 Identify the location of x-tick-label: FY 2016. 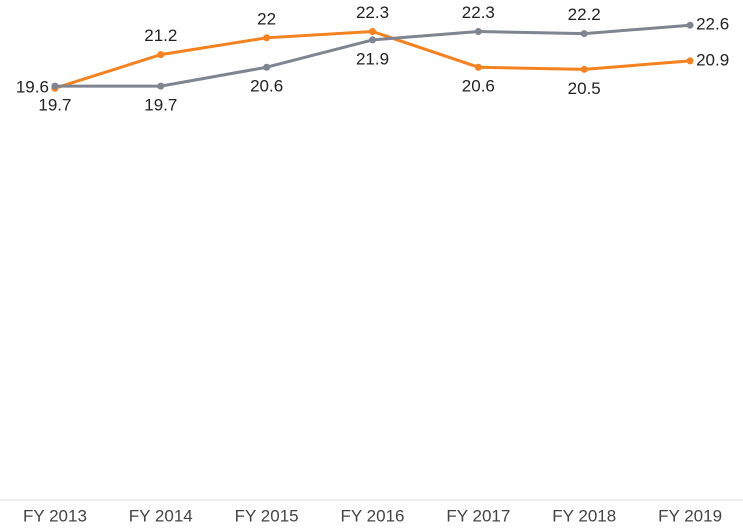
(373, 515).